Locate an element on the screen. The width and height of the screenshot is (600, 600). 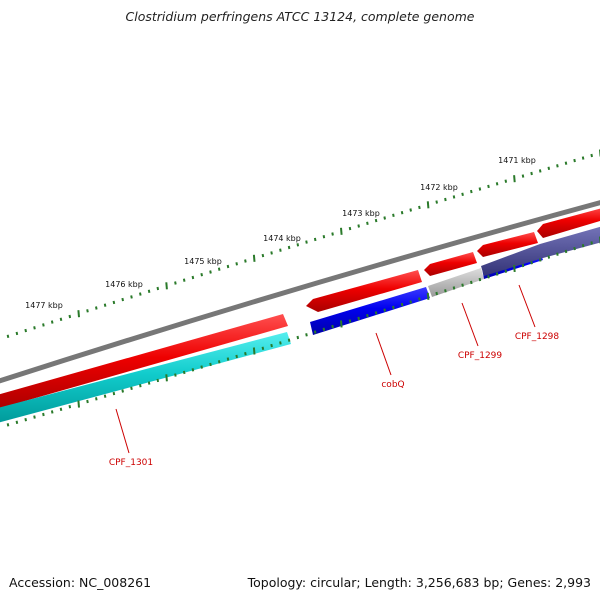
scale-label-1475: 1475 kbp is located at coordinates (203, 261).